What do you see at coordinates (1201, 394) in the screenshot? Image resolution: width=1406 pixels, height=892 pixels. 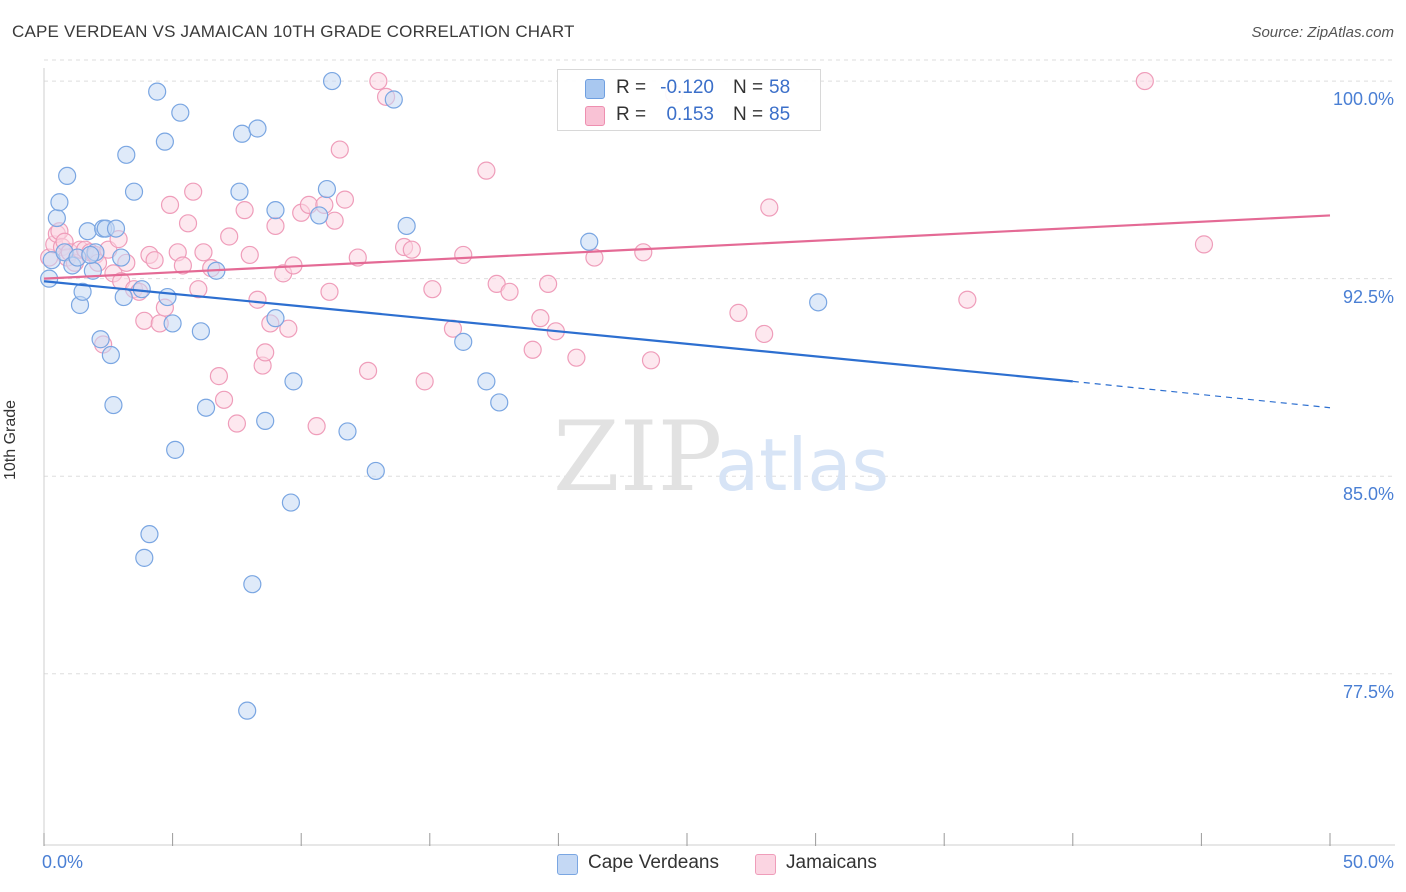 I see `trendline-cape-verdeans-extension` at bounding box center [1201, 394].